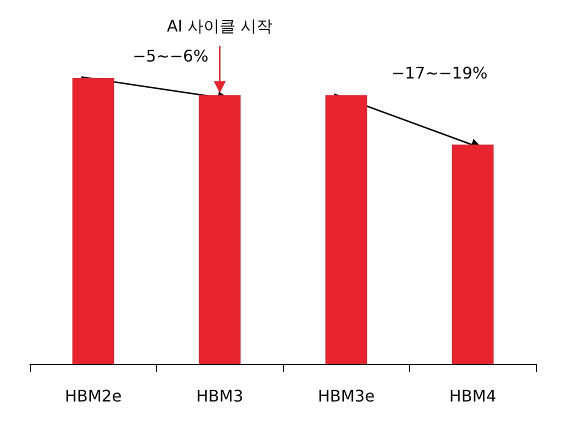 Image resolution: width=564 pixels, height=430 pixels. What do you see at coordinates (93, 396) in the screenshot?
I see `x-tick-label: HBM2e` at bounding box center [93, 396].